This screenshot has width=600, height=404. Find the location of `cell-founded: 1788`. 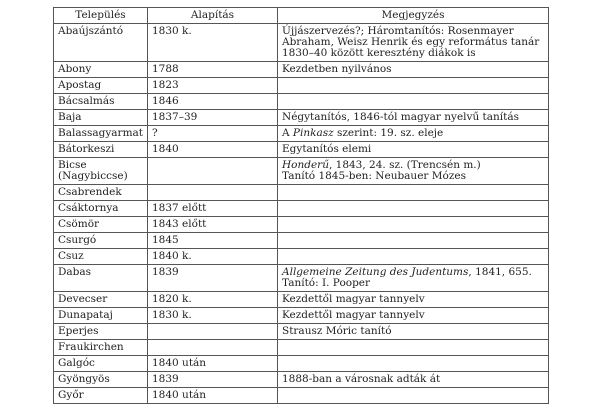

cell-founded: 1788 is located at coordinates (212, 69).